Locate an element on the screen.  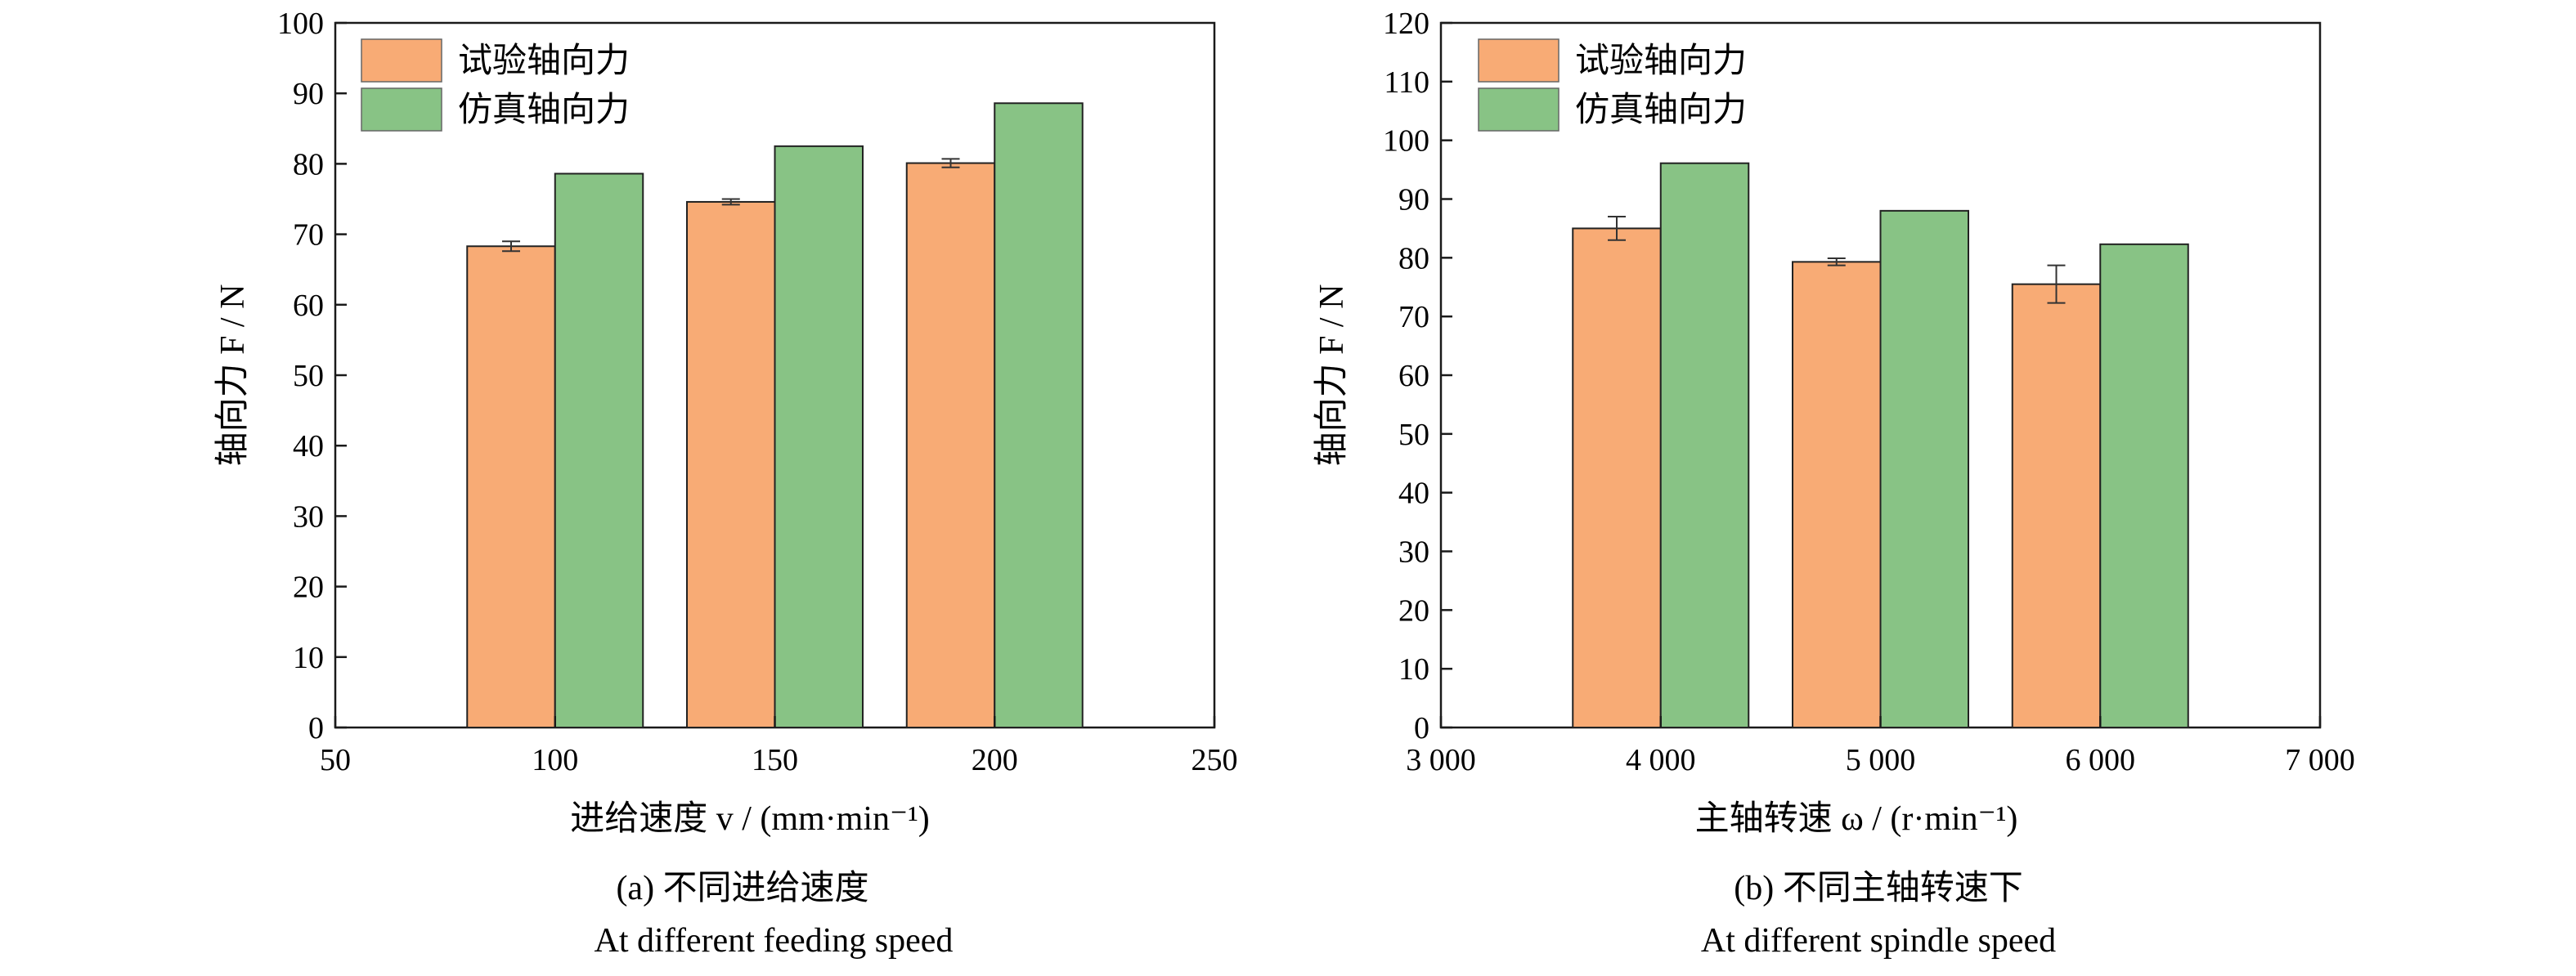
panel-label-b: (b) 不同主轴转速下 is located at coordinates (1878, 888).